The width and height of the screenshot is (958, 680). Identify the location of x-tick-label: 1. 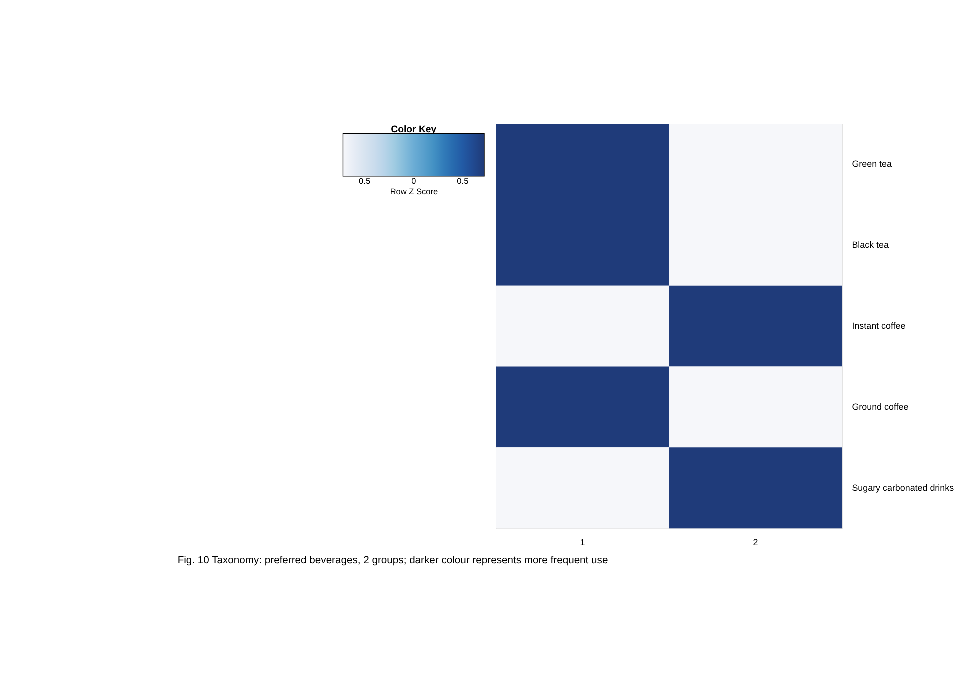
(583, 542).